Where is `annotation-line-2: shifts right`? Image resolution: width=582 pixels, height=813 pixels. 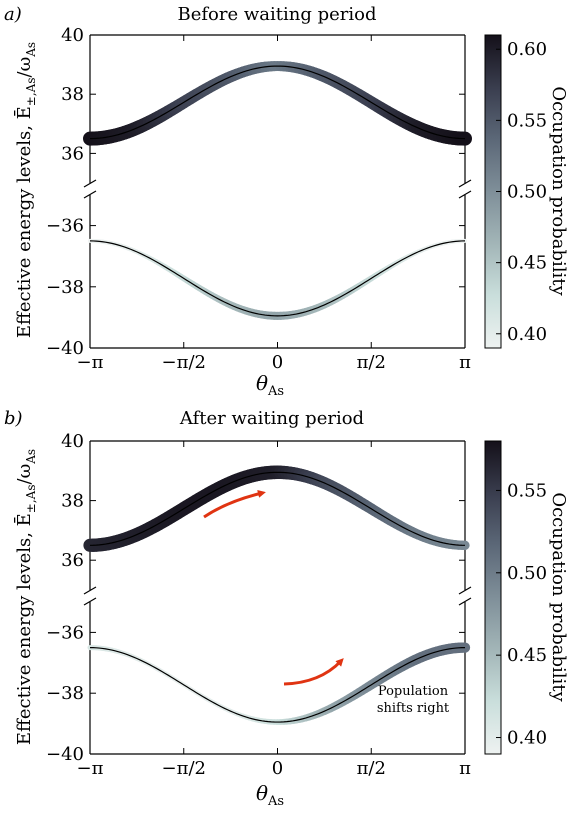 annotation-line-2: shifts right is located at coordinates (413, 708).